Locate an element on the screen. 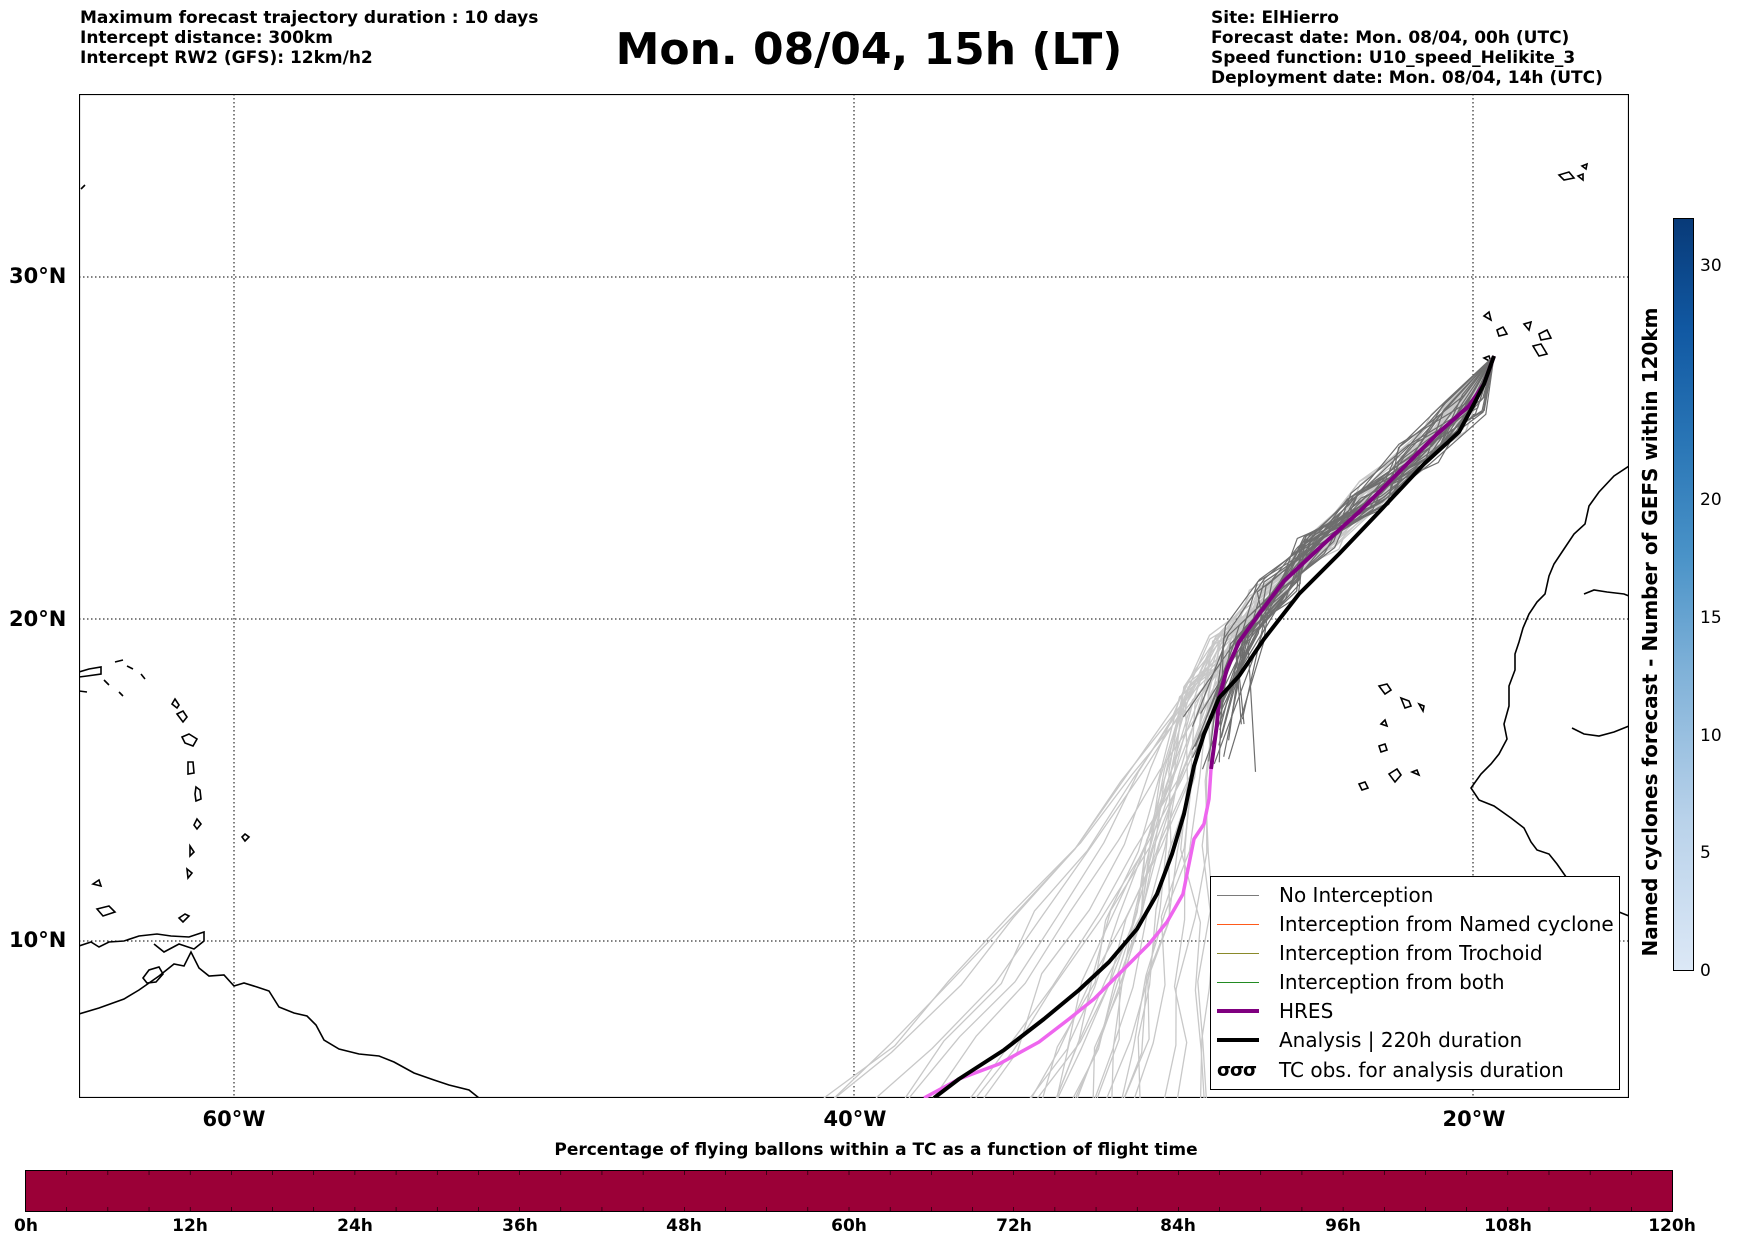 The width and height of the screenshot is (1752, 1241). colorbar-tick-15: 15 is located at coordinates (1711, 618).